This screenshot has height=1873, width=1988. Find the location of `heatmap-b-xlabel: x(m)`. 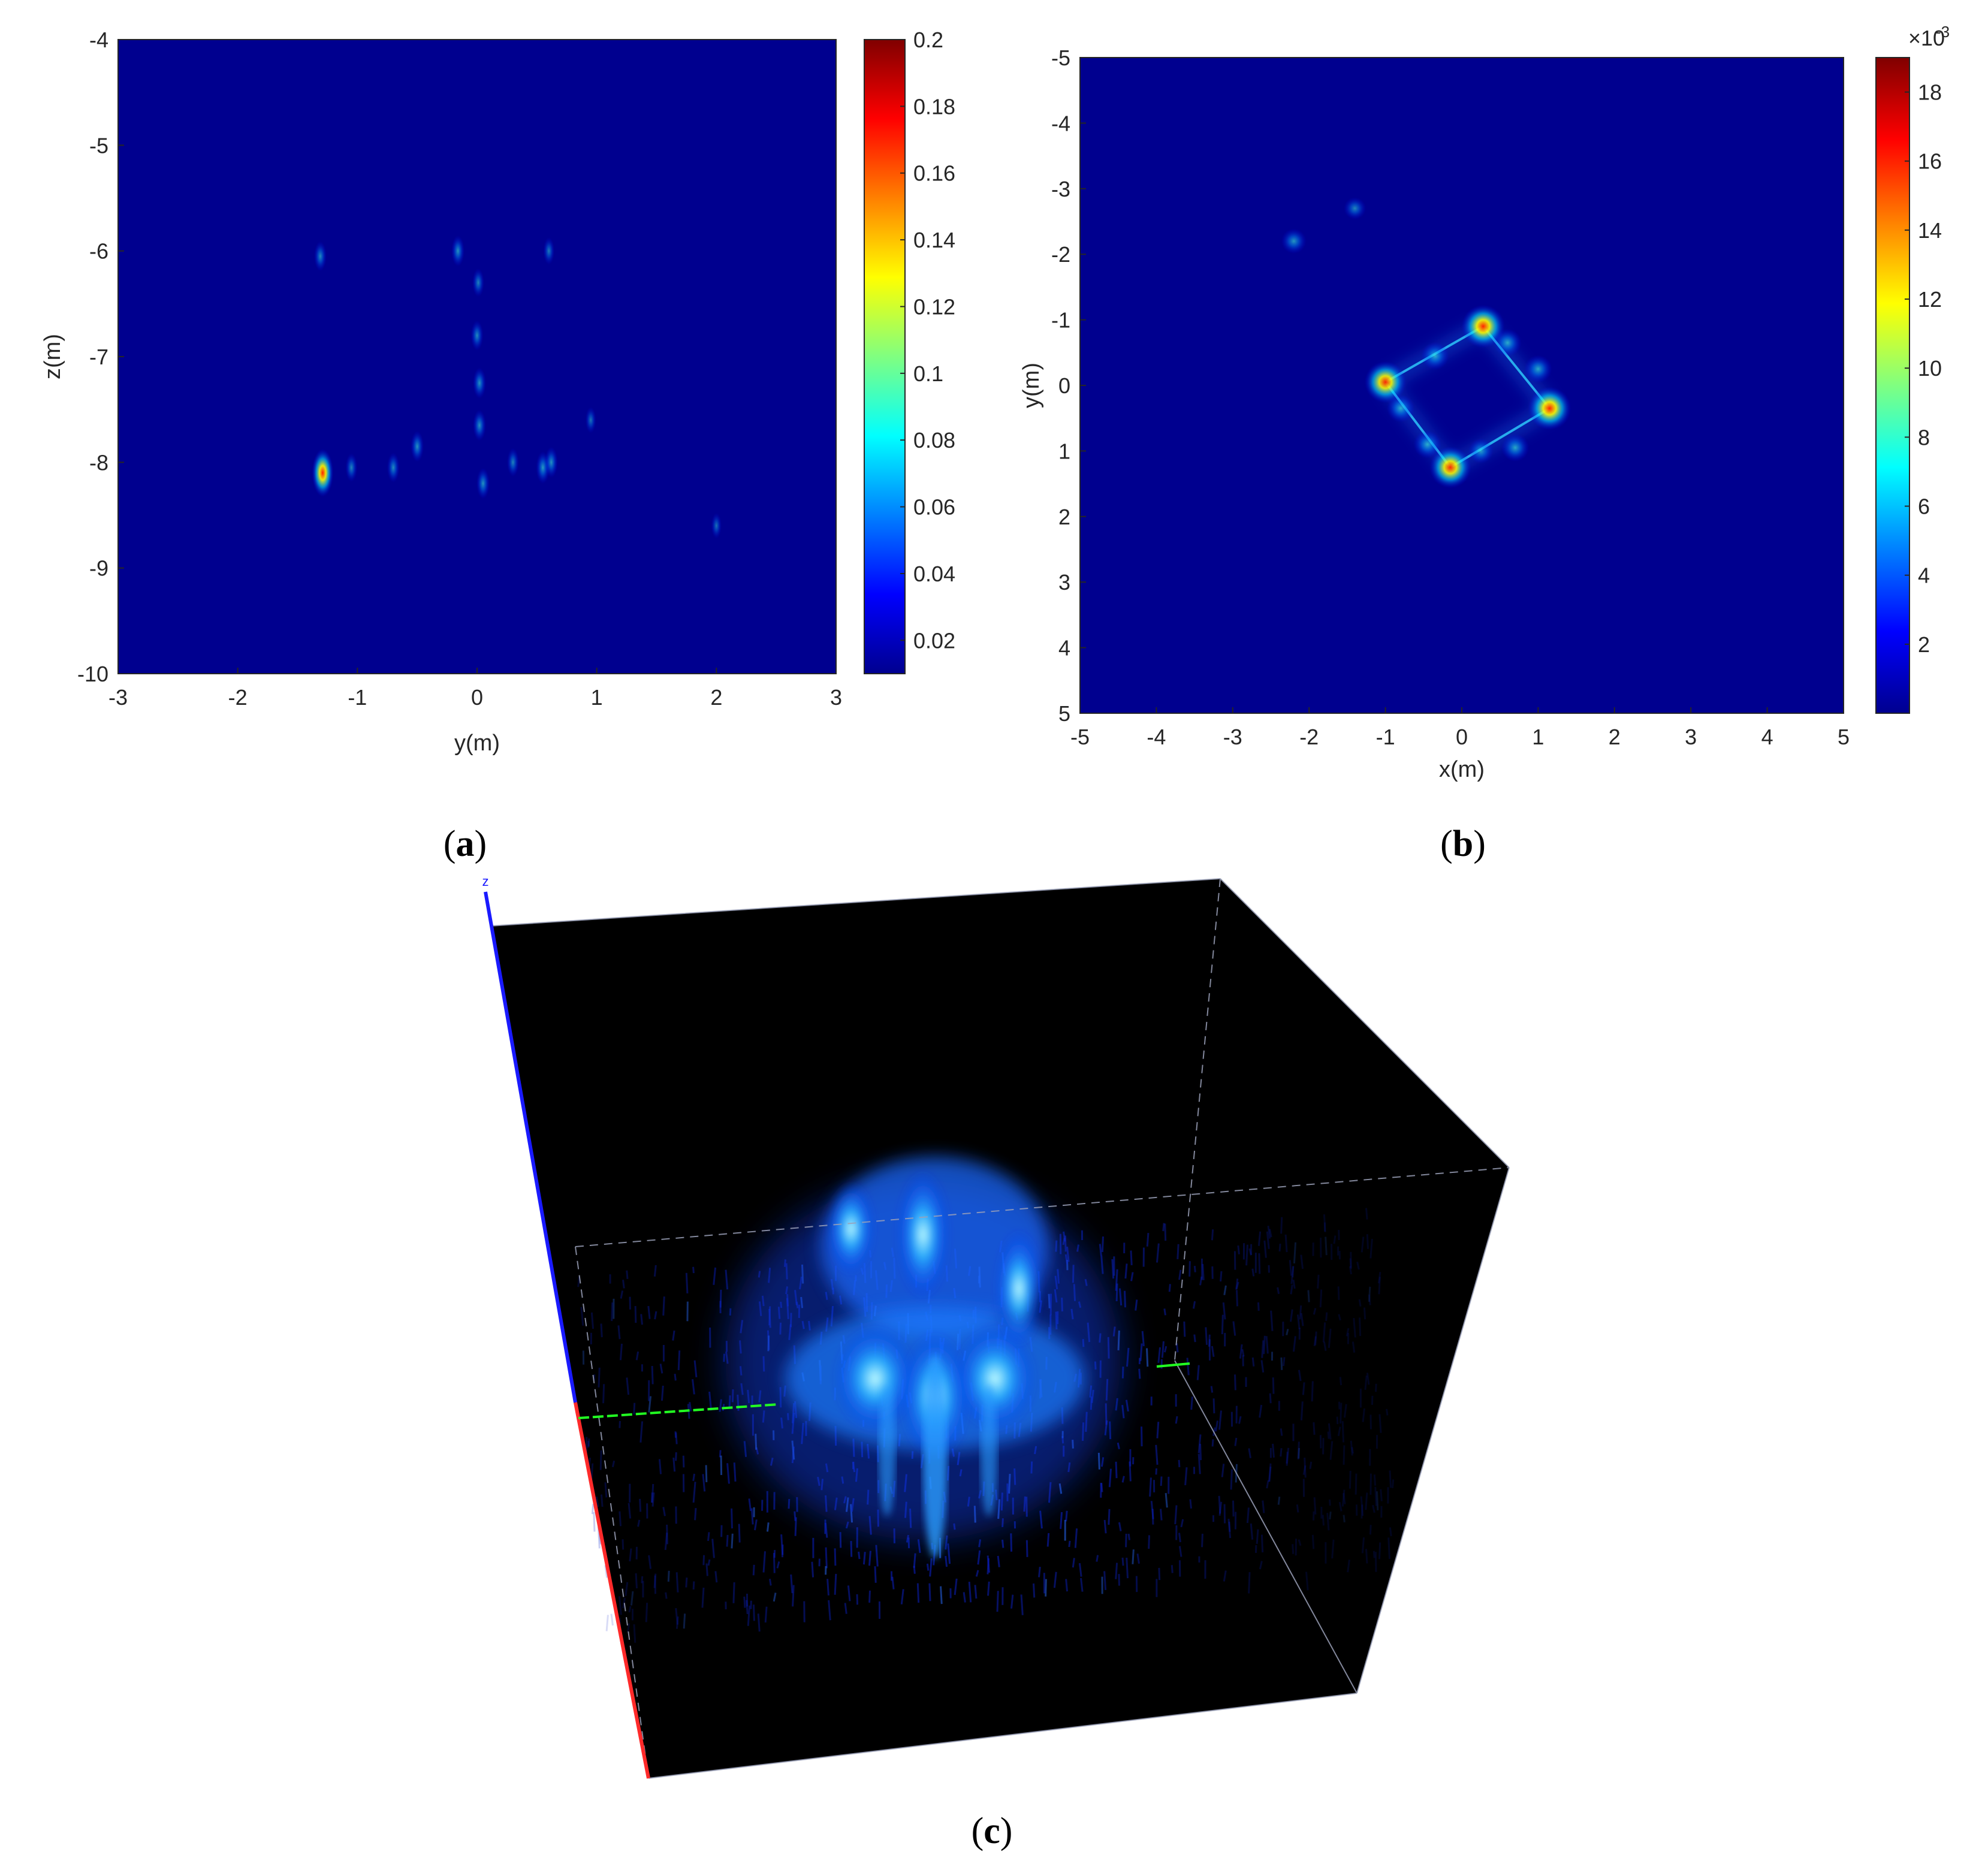

heatmap-b-xlabel: x(m) is located at coordinates (1462, 769).